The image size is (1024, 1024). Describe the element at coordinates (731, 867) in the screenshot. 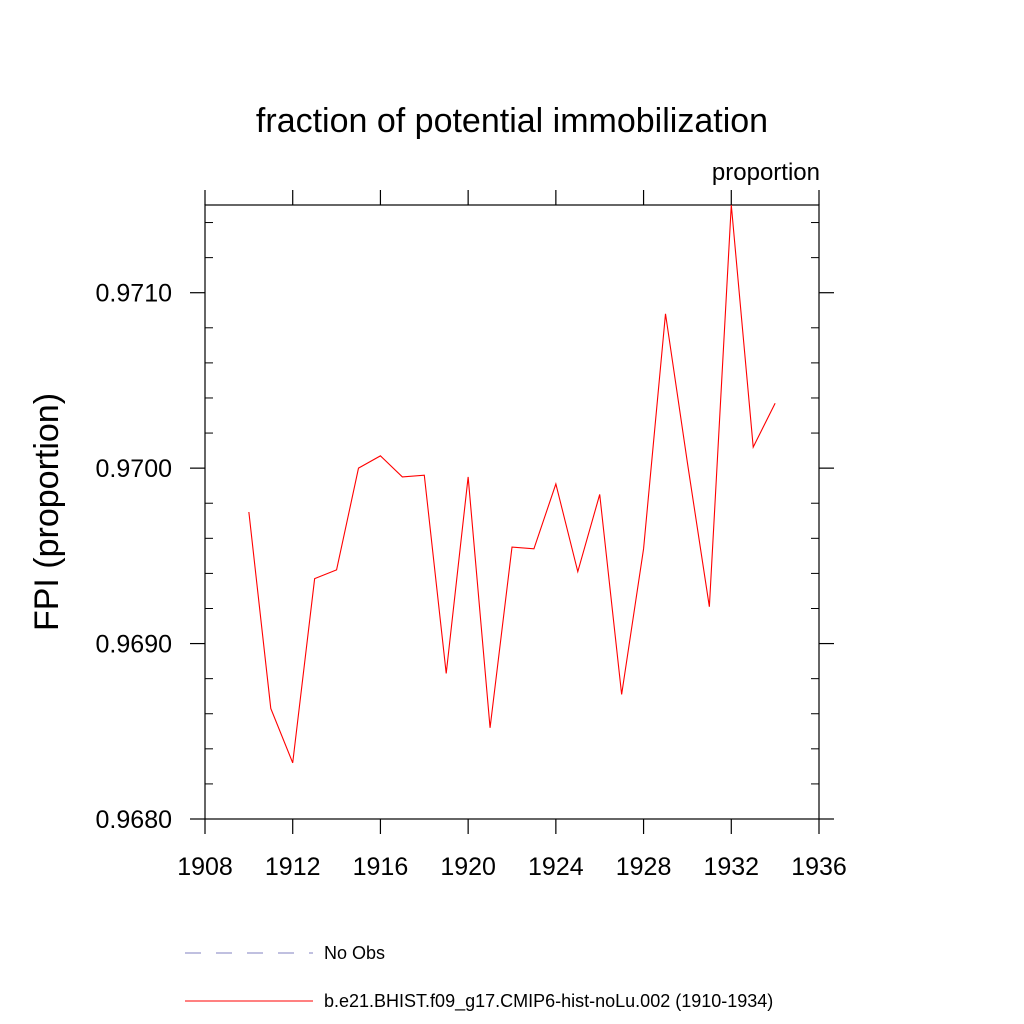

I see `x-tick-label: 1932` at that location.